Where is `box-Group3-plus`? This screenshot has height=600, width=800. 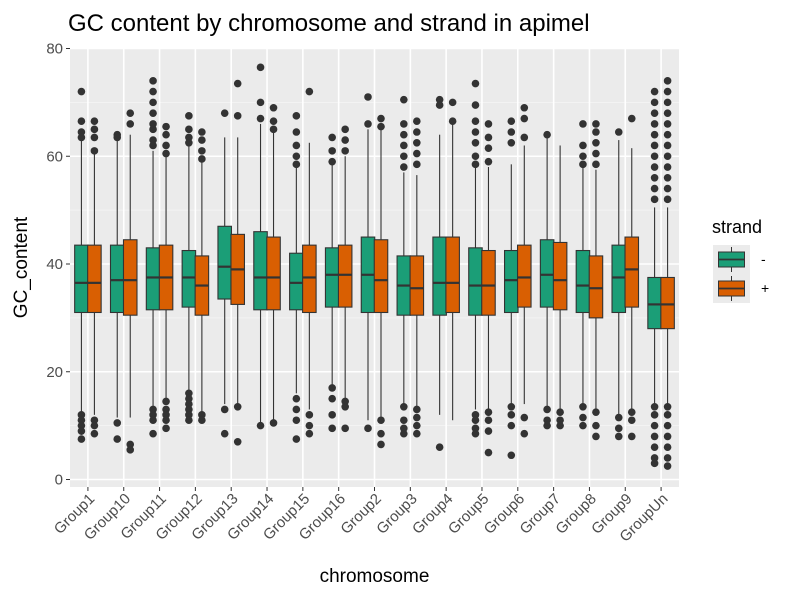 box-Group3-plus is located at coordinates (417, 277).